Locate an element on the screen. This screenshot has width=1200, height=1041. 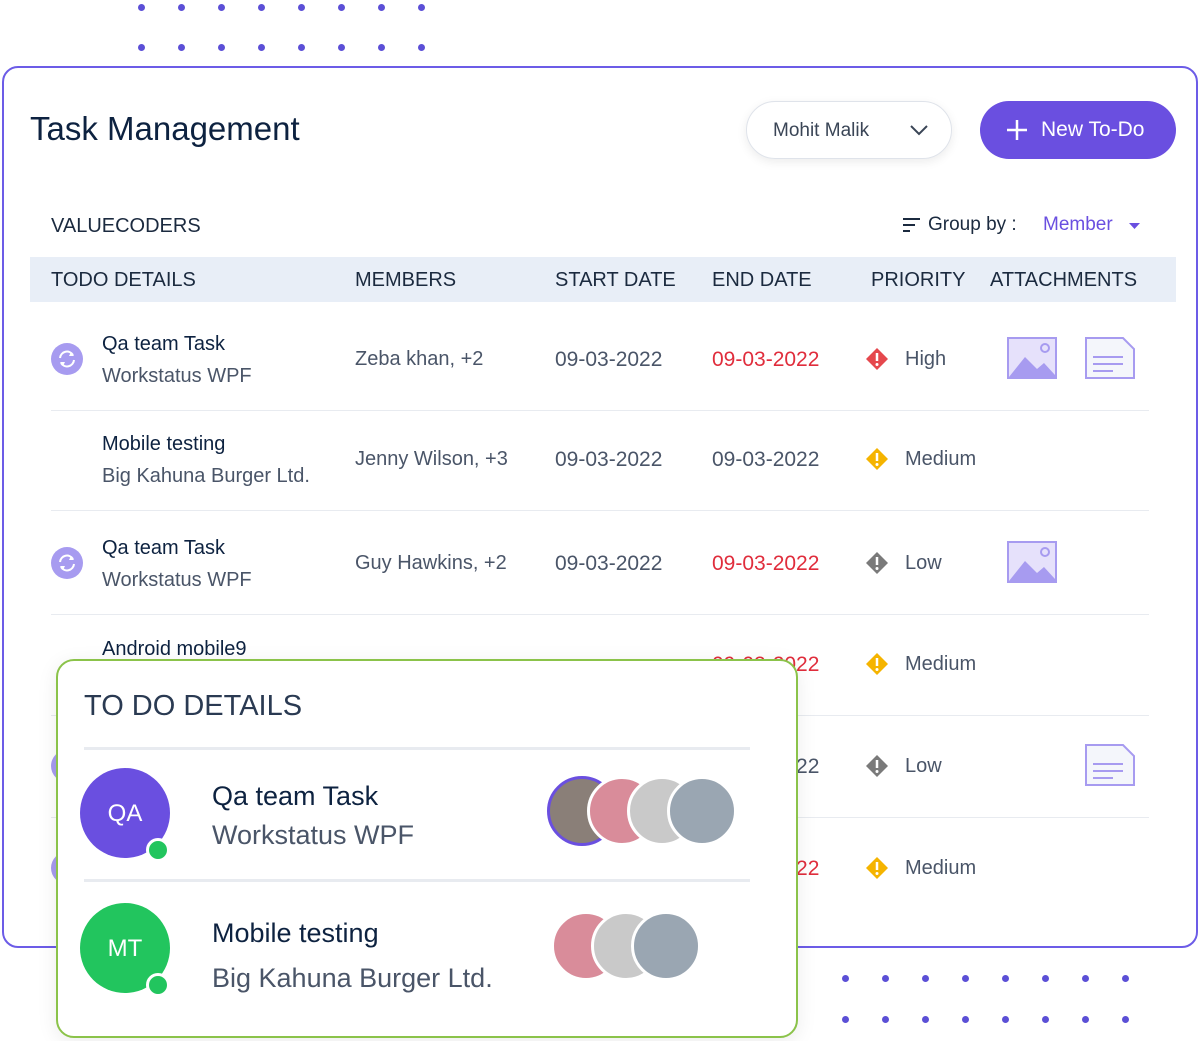
column-header: TODO DETAILS is located at coordinates (123, 280).